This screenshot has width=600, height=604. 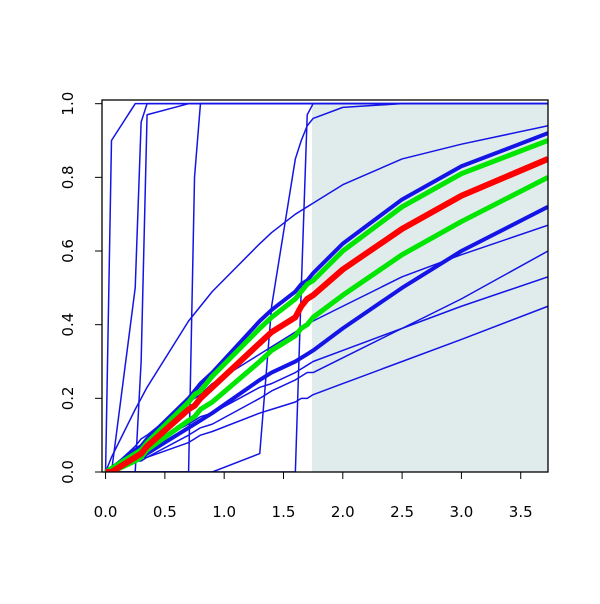 What do you see at coordinates (68, 251) in the screenshot?
I see `y-tick-label: 0.6` at bounding box center [68, 251].